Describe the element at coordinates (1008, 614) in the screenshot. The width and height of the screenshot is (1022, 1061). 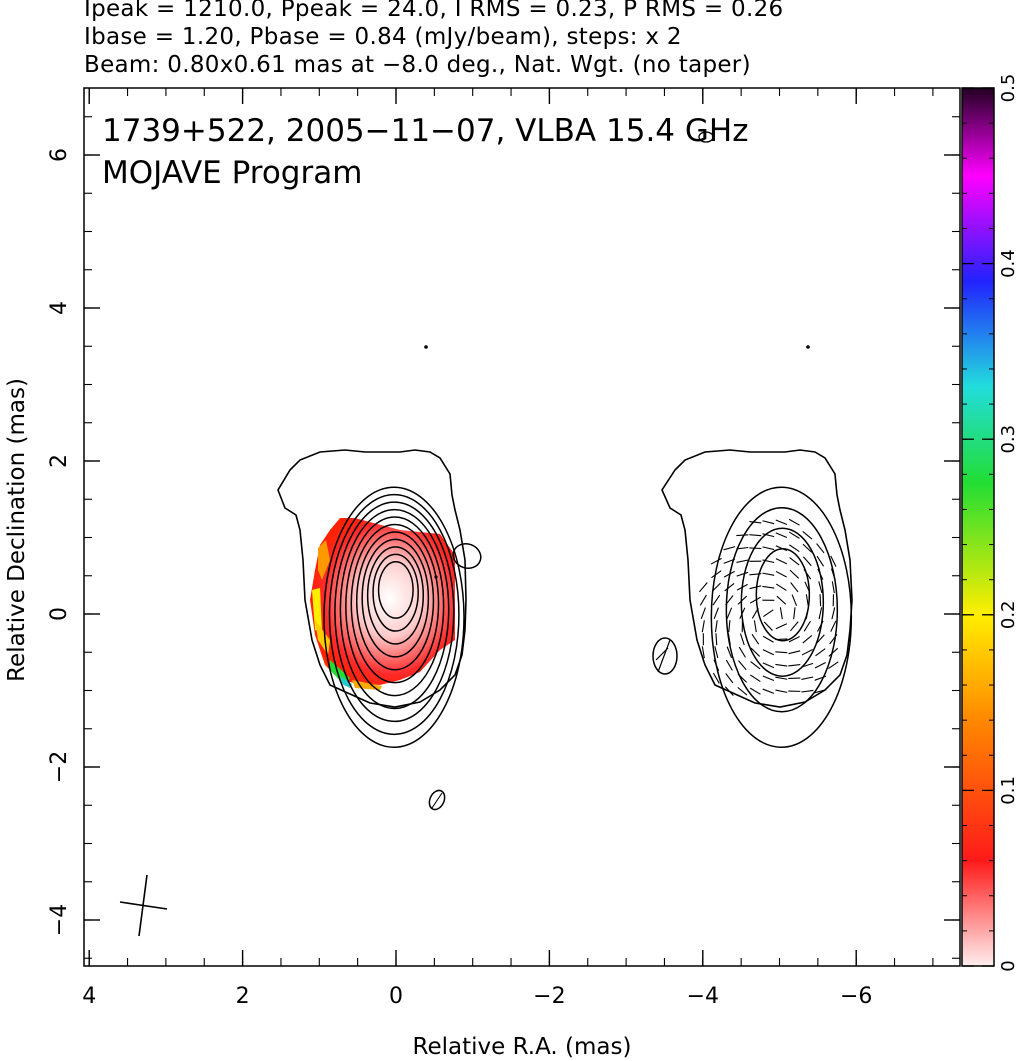
I see `colorbar-tick-label: 0.2` at that location.